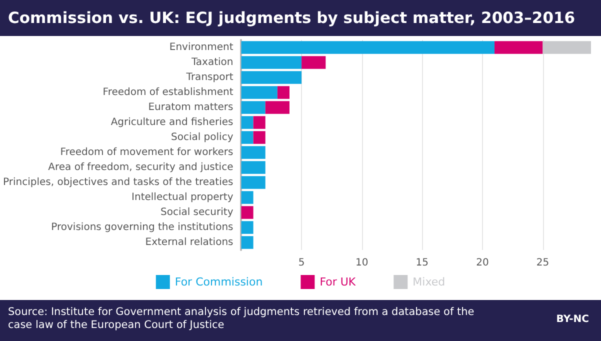 The width and height of the screenshot is (601, 341). What do you see at coordinates (202, 137) in the screenshot?
I see `y-tick-label: Social policy` at bounding box center [202, 137].